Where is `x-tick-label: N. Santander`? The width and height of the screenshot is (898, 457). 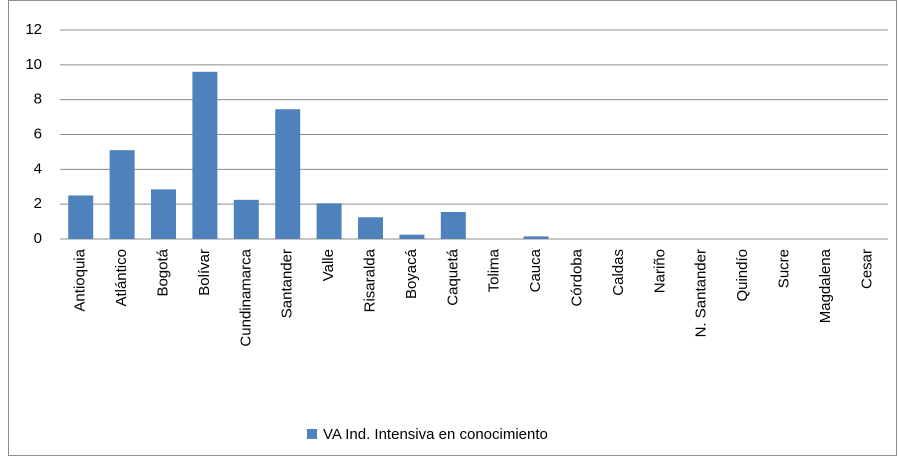
x-tick-label: N. Santander is located at coordinates (701, 293).